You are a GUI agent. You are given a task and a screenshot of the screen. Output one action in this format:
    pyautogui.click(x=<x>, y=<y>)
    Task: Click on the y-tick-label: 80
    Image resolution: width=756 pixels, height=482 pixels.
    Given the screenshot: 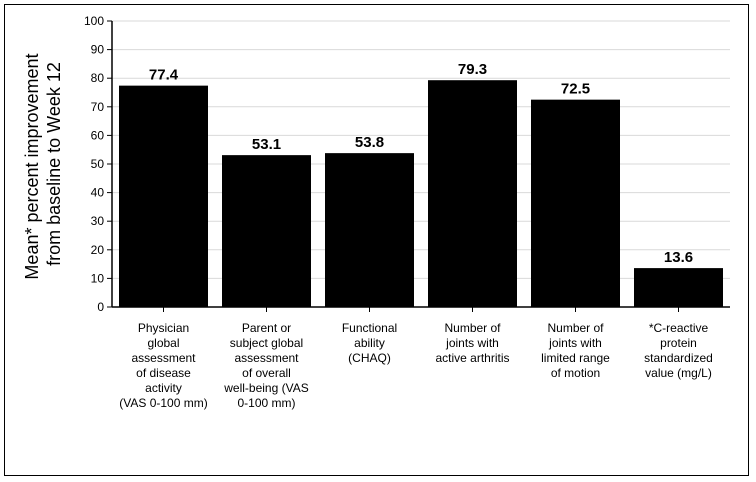 What is the action you would take?
    pyautogui.click(x=98, y=78)
    